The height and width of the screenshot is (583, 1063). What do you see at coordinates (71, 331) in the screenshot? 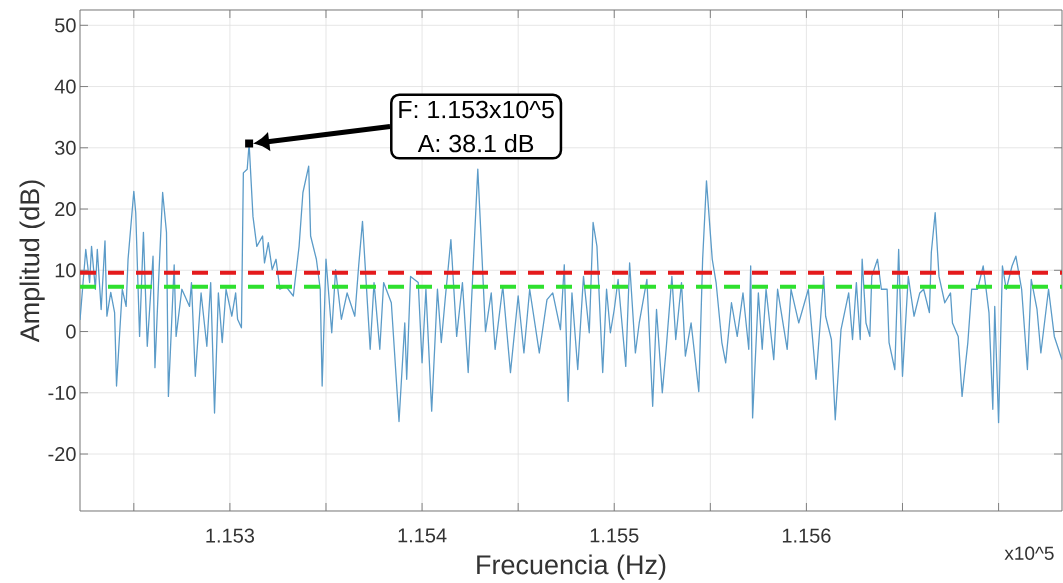
I see `y-tick-label: 0` at bounding box center [71, 331].